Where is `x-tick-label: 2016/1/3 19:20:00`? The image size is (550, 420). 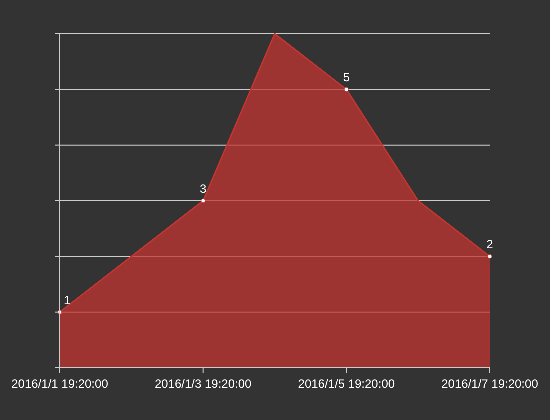
x-tick-label: 2016/1/3 19:20:00 is located at coordinates (203, 384).